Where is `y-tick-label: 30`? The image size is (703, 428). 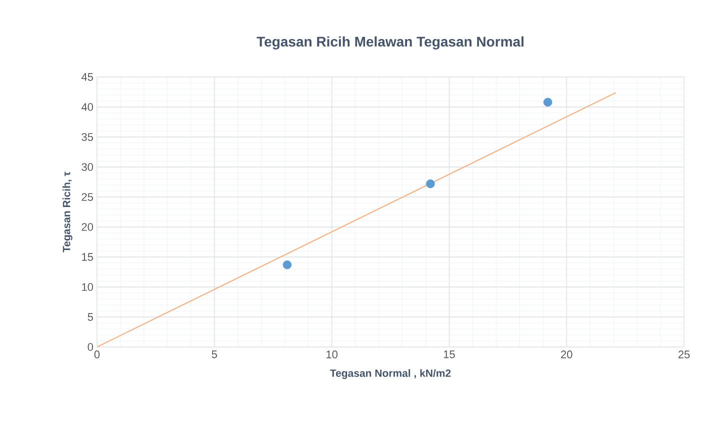 y-tick-label: 30 is located at coordinates (88, 167).